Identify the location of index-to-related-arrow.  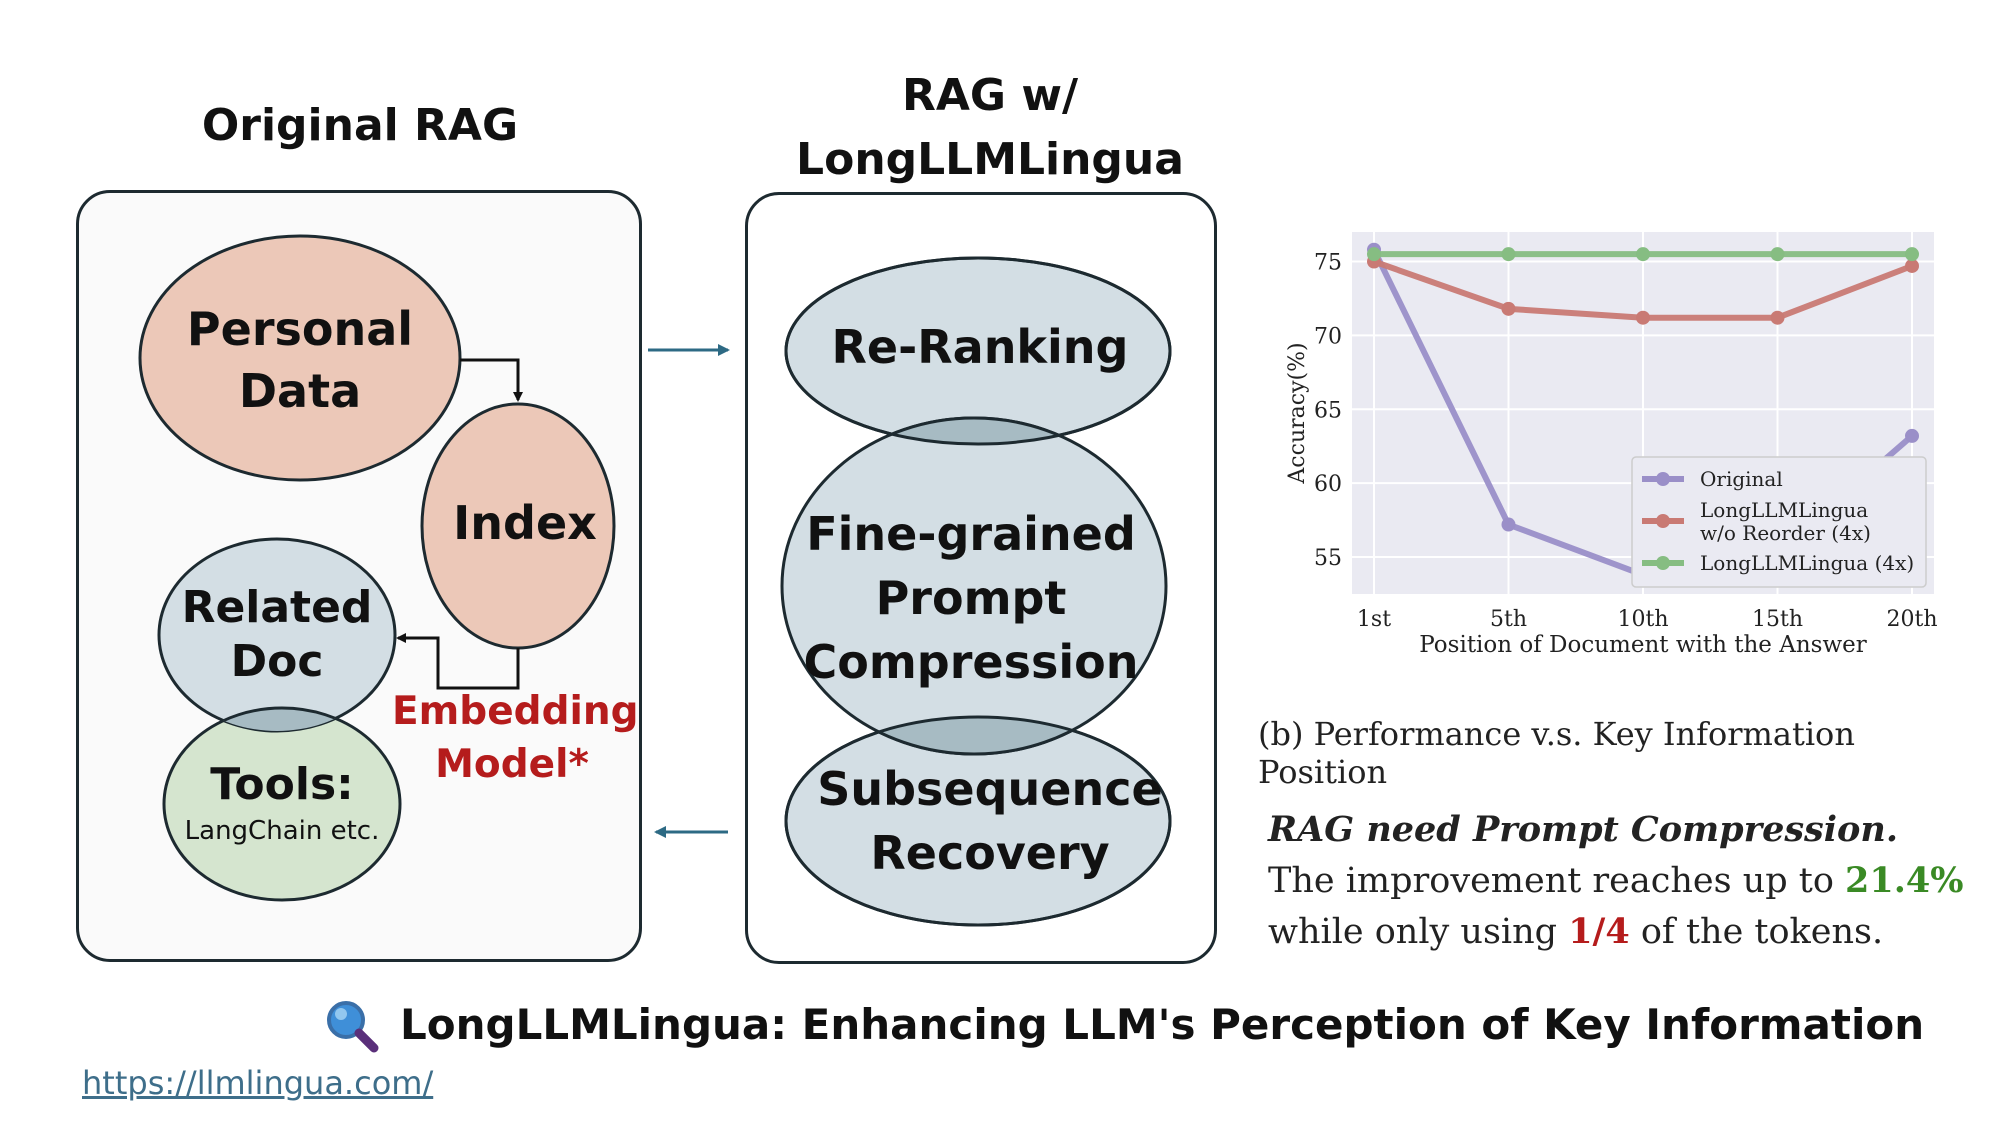
(458, 661).